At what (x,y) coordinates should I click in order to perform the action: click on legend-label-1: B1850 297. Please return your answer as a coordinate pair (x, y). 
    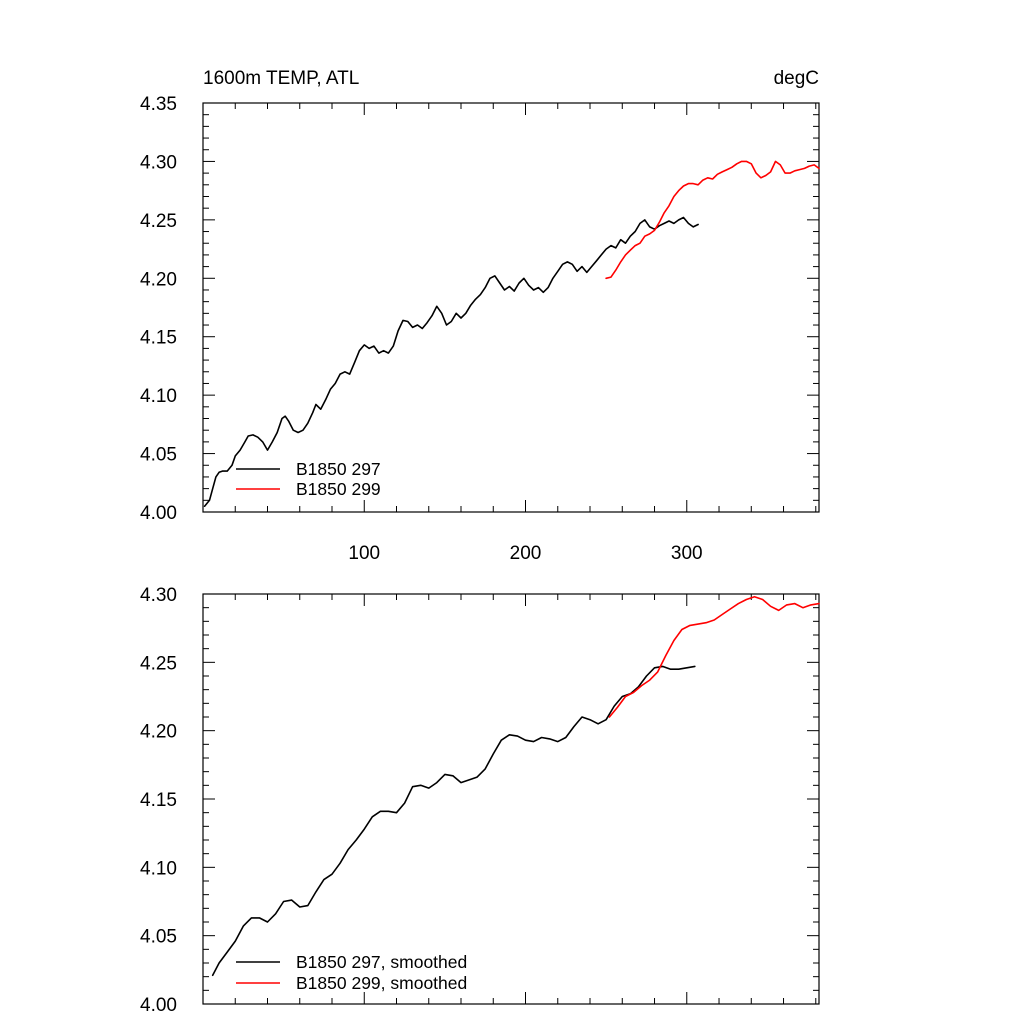
    Looking at the image, I should click on (338, 469).